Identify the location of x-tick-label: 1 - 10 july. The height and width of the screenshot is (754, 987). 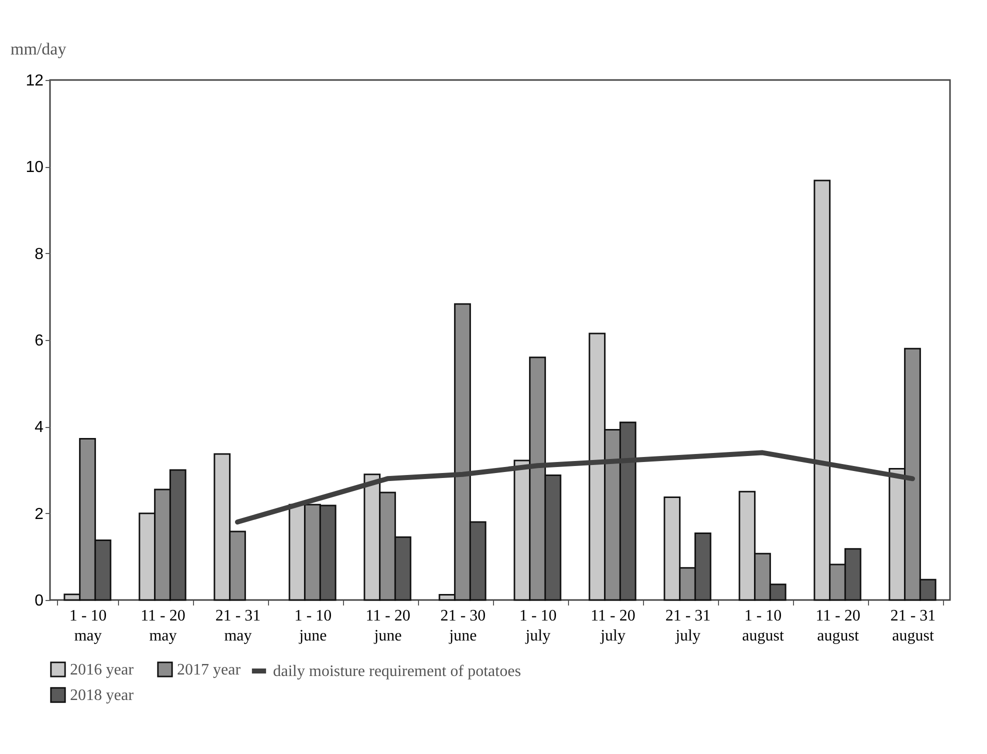
(538, 626).